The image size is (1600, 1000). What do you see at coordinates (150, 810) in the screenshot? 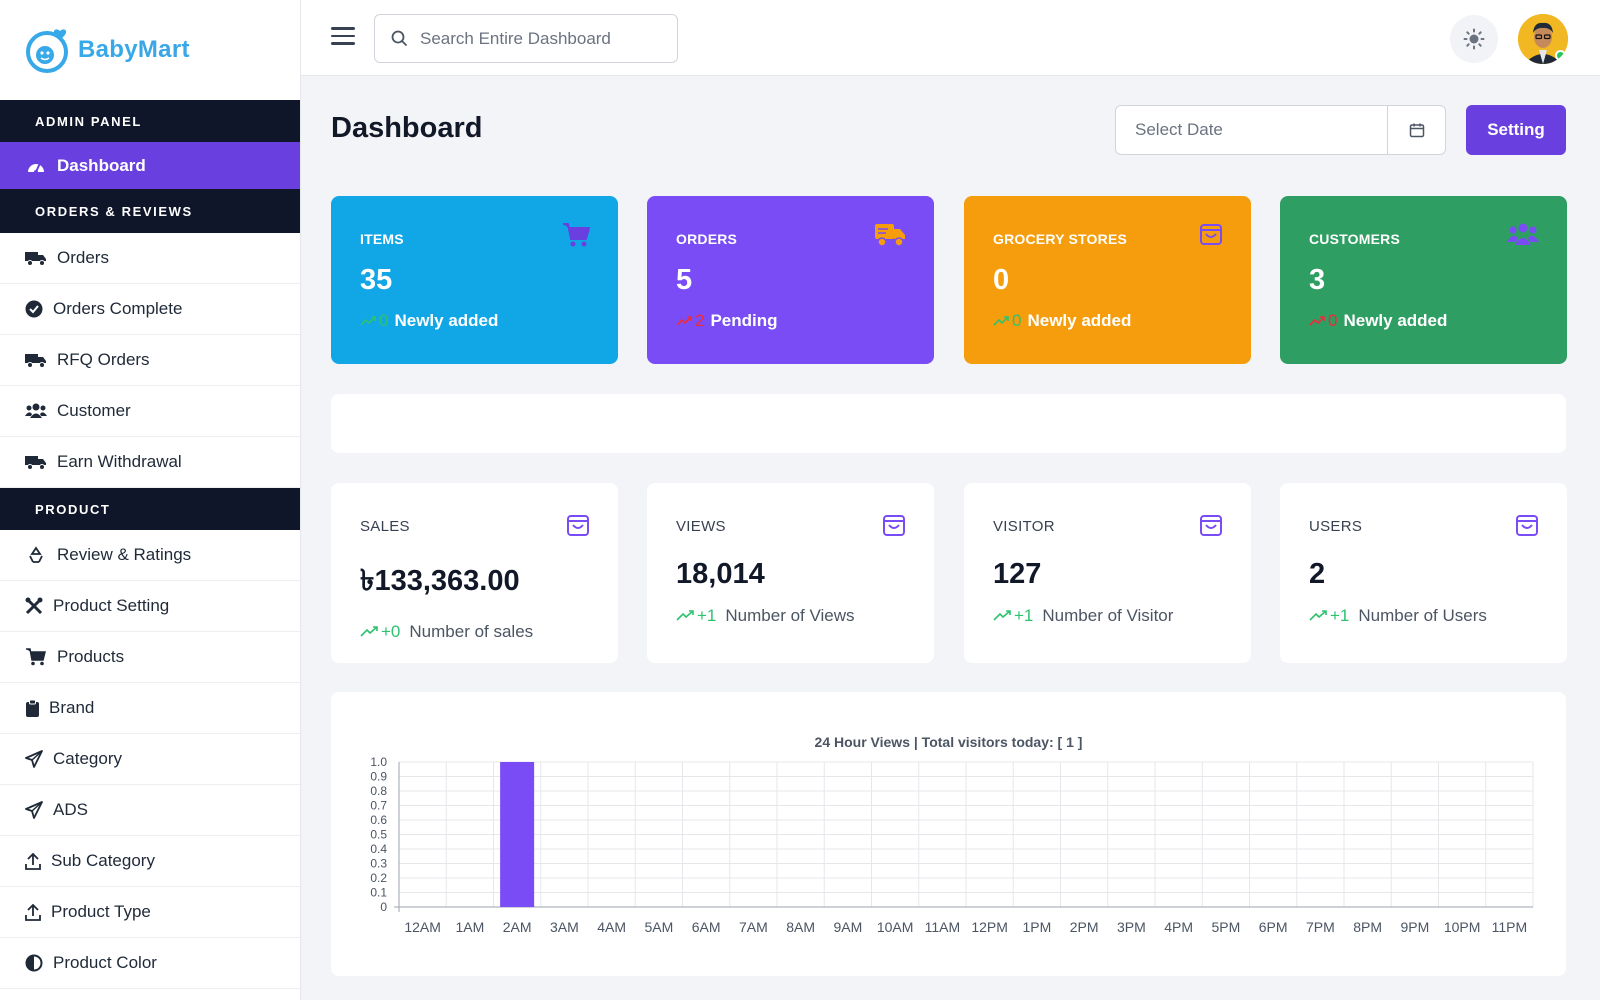
I see `sidebar-item-ads: ADS` at bounding box center [150, 810].